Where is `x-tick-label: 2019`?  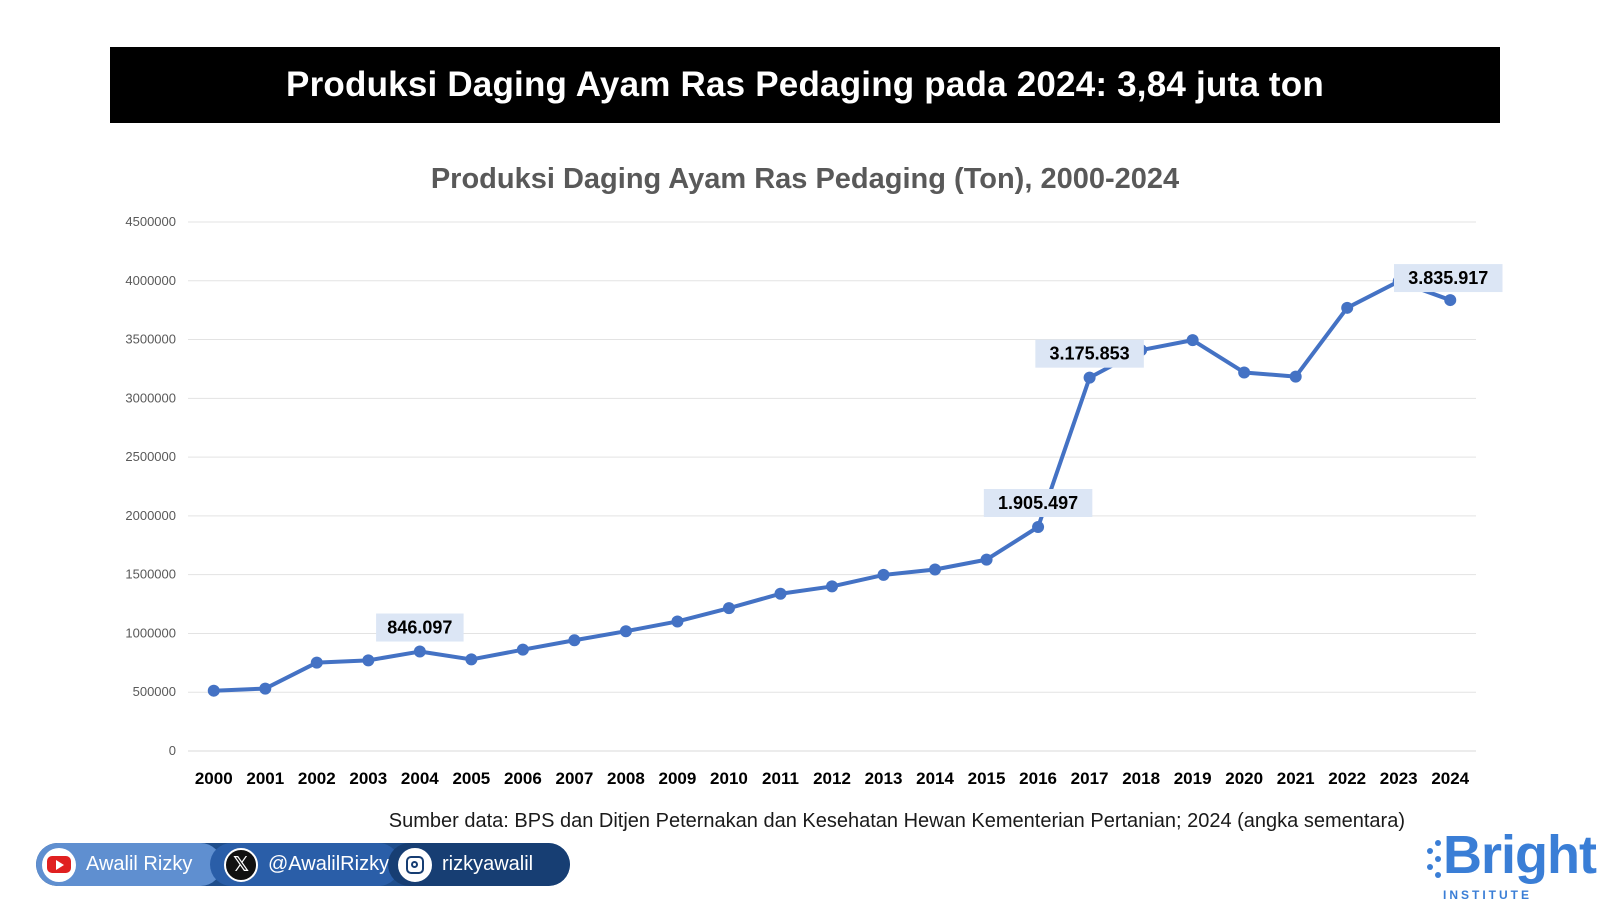
x-tick-label: 2019 is located at coordinates (1193, 778).